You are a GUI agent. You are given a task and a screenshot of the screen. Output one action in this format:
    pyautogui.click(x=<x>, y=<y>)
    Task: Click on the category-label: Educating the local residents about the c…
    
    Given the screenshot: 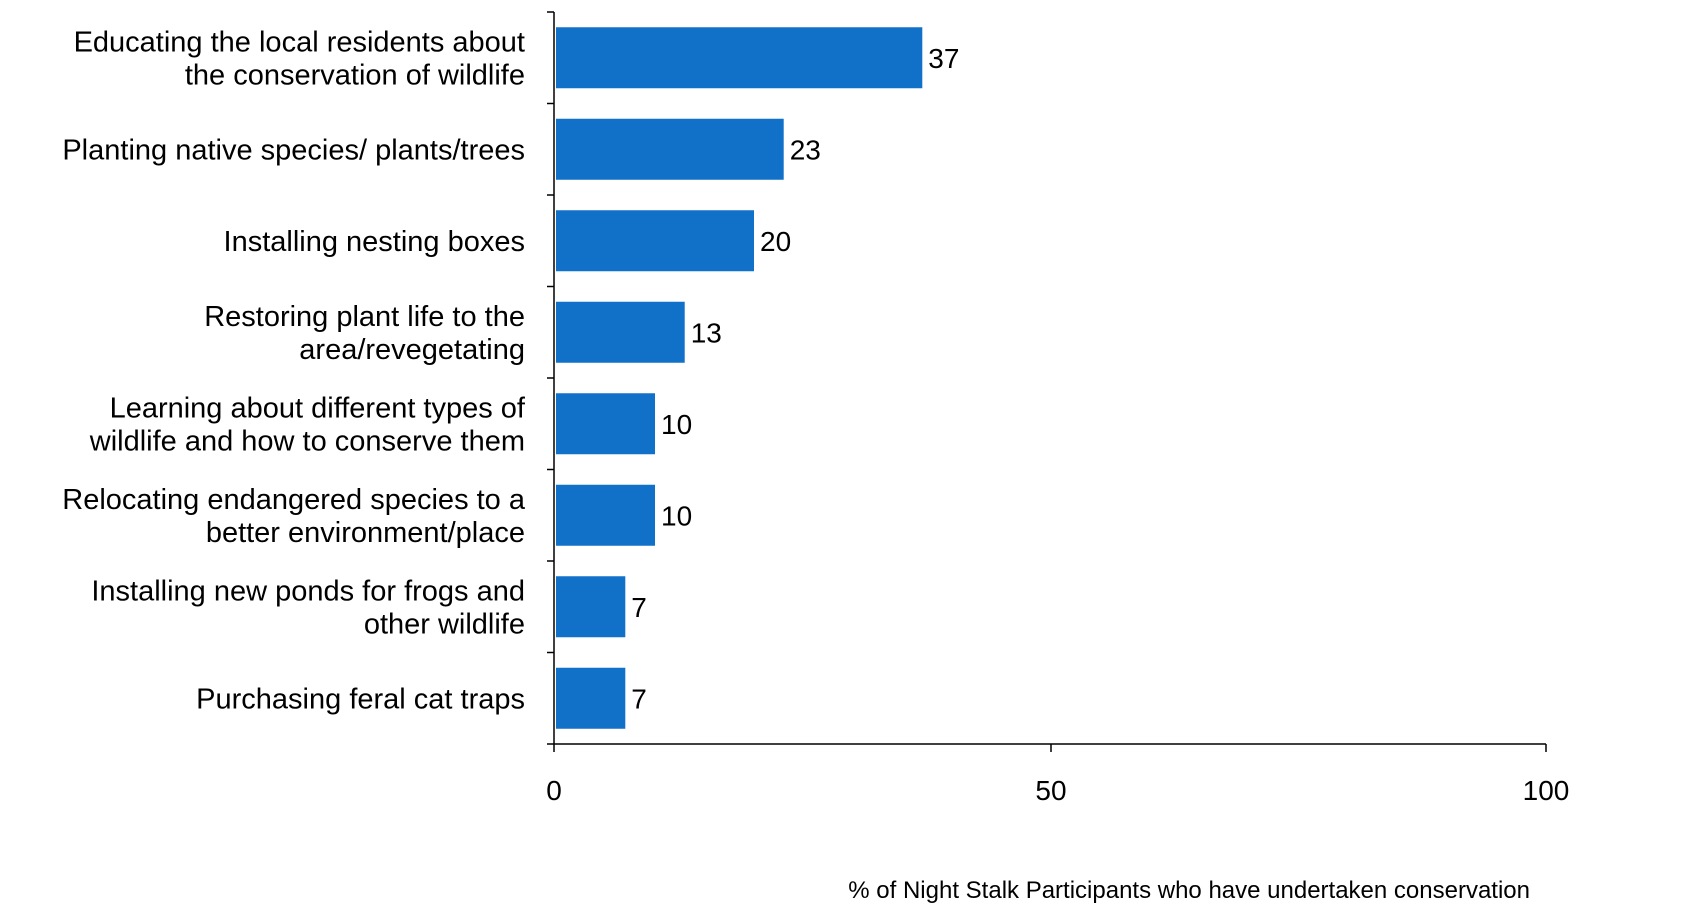 What is the action you would take?
    pyautogui.click(x=299, y=58)
    